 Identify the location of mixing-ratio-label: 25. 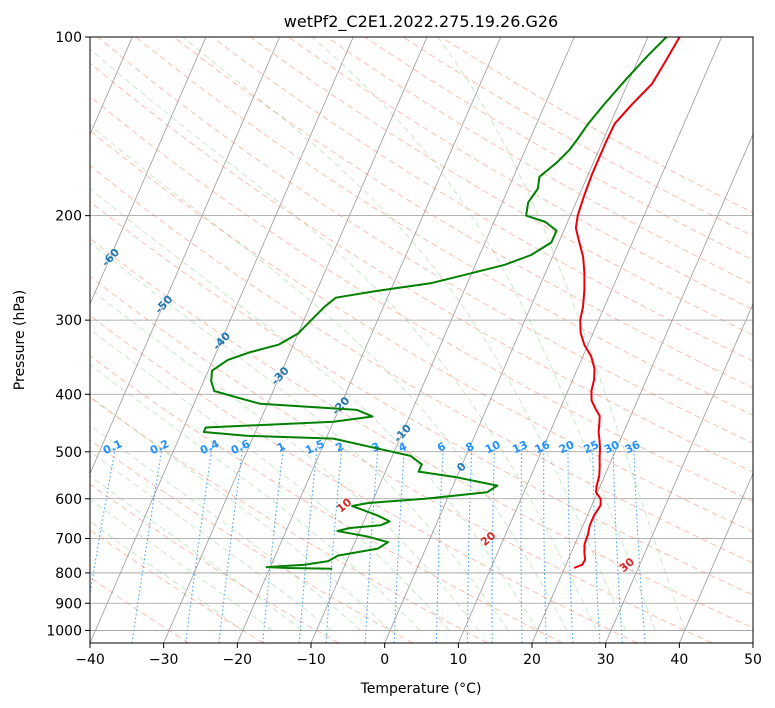
(591, 447).